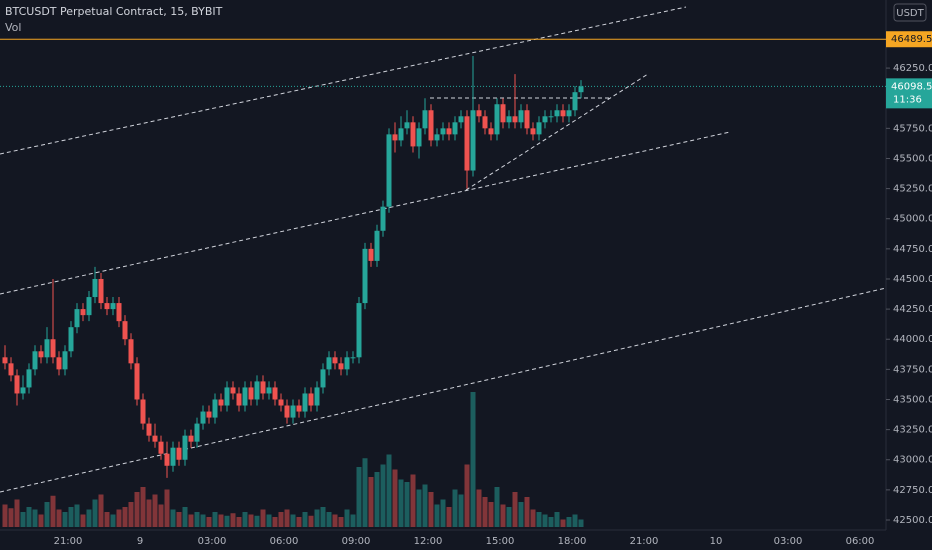 This screenshot has width=932, height=550. I want to click on y-tick-label: 45750.0, so click(912, 128).